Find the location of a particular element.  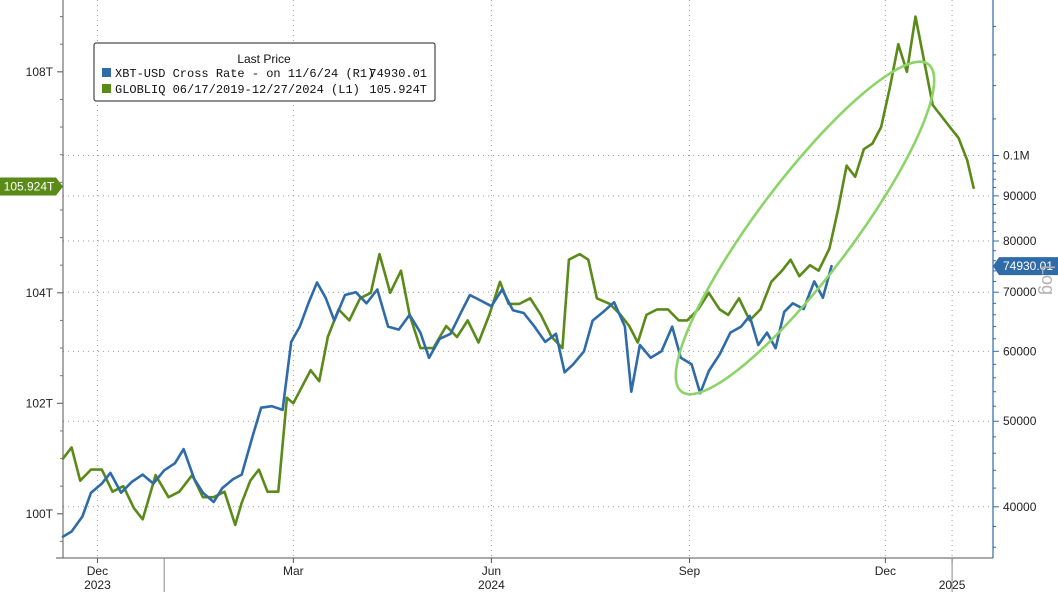

legend-entry-globliq-value: 105.924T is located at coordinates (398, 90).